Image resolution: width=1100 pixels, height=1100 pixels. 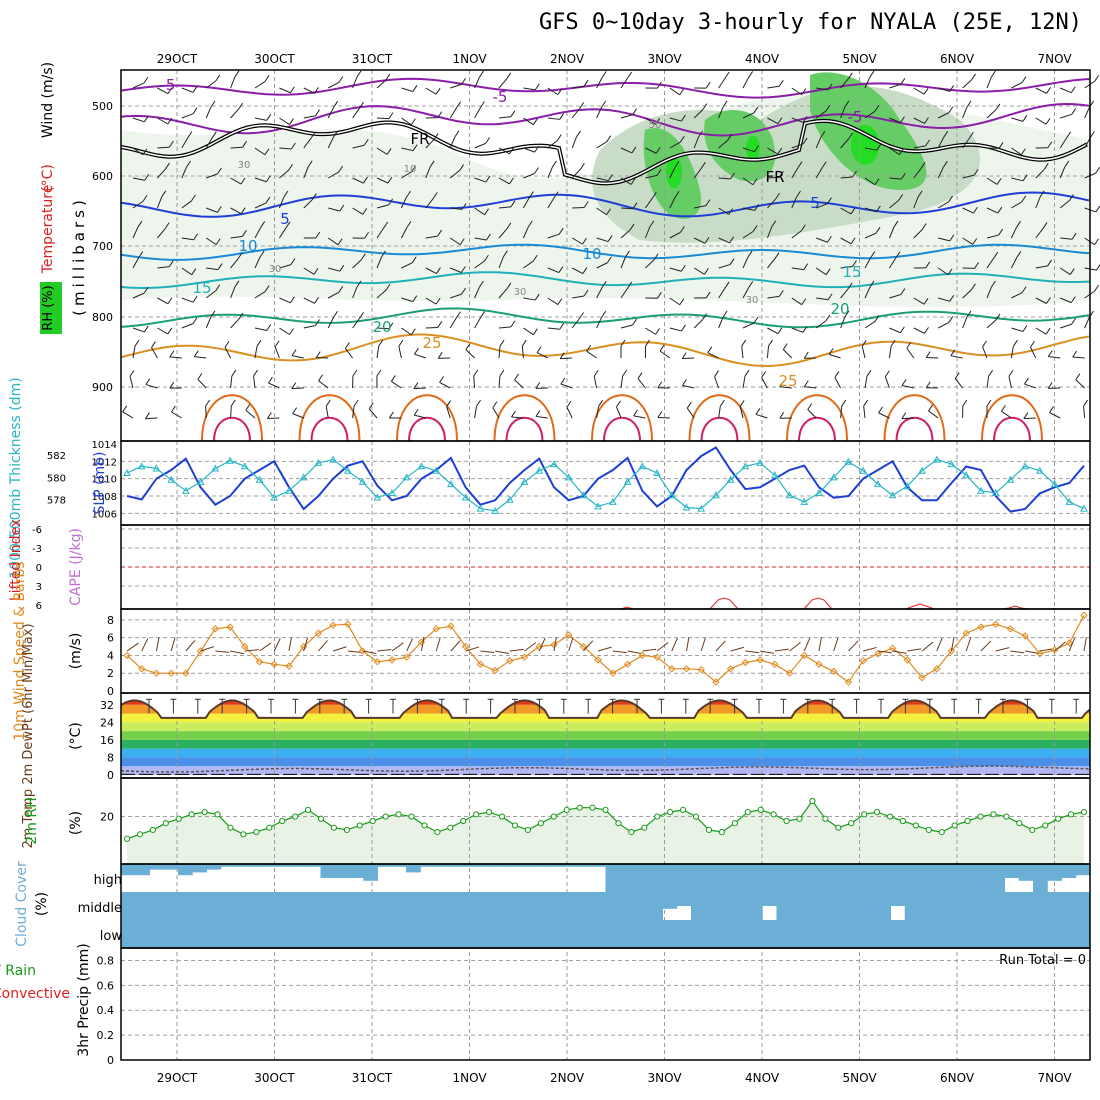 I want to click on li-axis-label: Lifted Index, so click(x=16, y=560).